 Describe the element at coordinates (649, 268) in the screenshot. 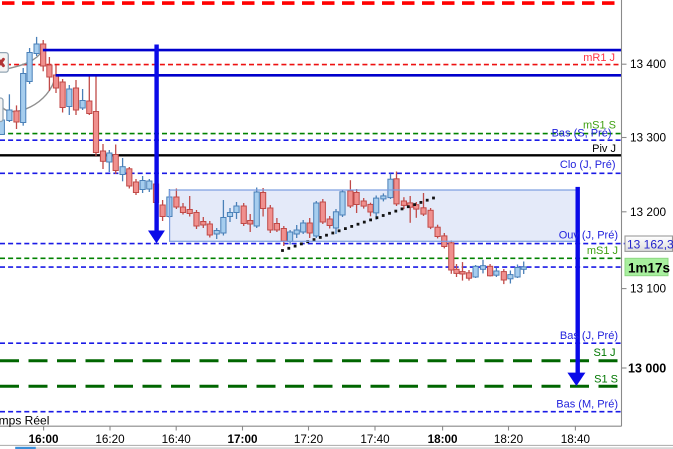

I see `svg-text: 1m17s` at that location.